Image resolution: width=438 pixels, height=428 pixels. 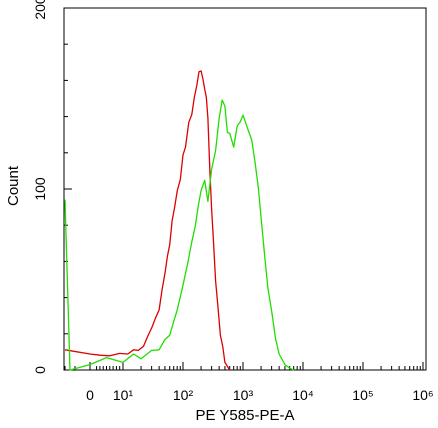 What do you see at coordinates (303, 395) in the screenshot?
I see `x-tick-label: 10⁴` at bounding box center [303, 395].